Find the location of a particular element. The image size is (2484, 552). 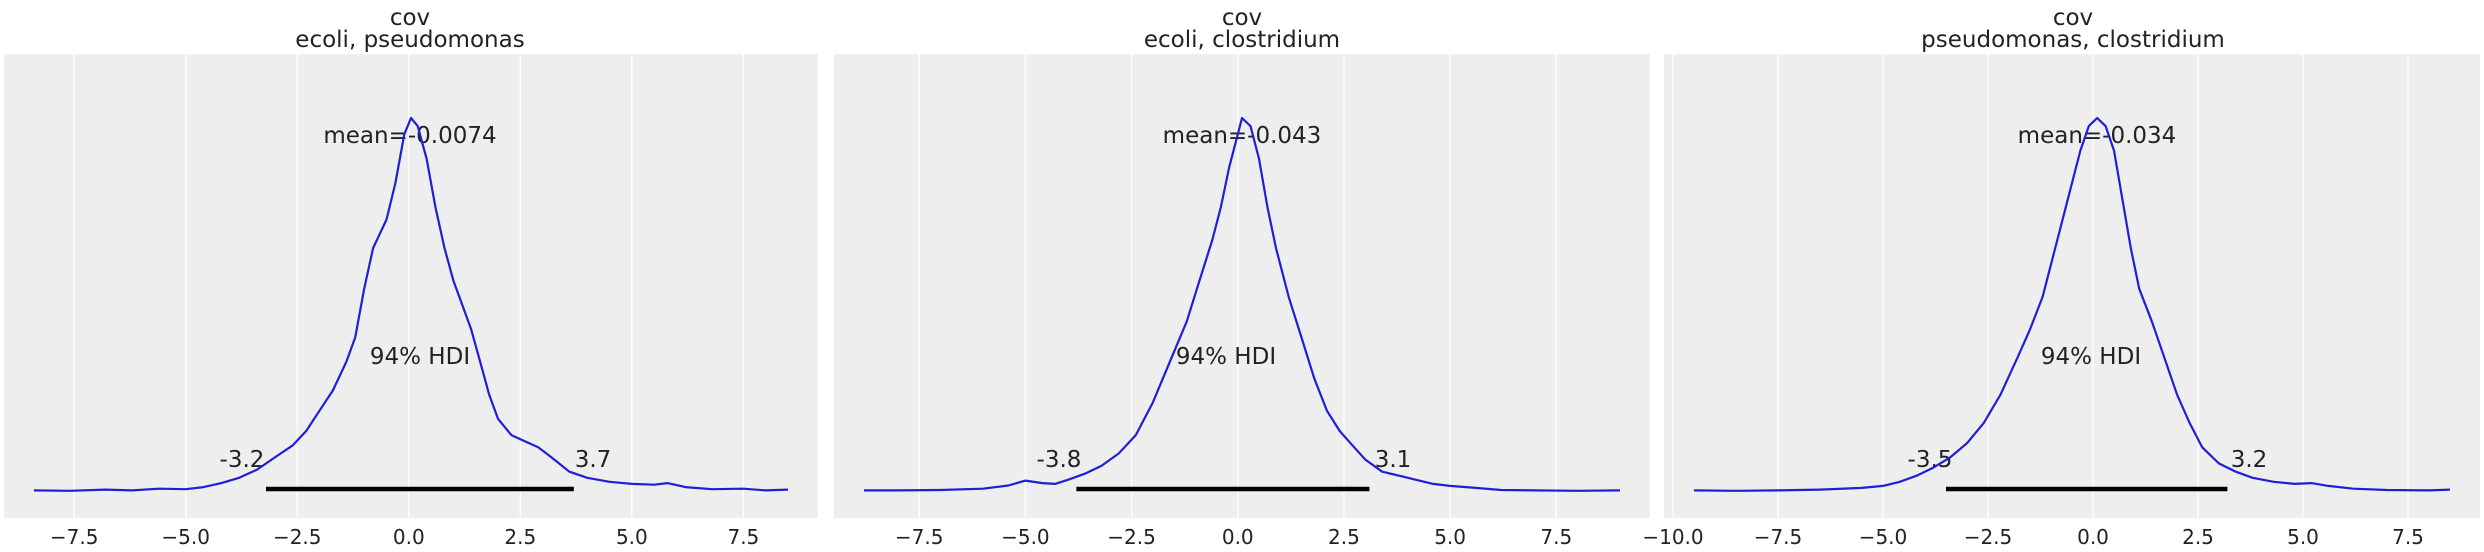

panel-1-subtitle: ecoli, pseudomonas is located at coordinates (409, 40).